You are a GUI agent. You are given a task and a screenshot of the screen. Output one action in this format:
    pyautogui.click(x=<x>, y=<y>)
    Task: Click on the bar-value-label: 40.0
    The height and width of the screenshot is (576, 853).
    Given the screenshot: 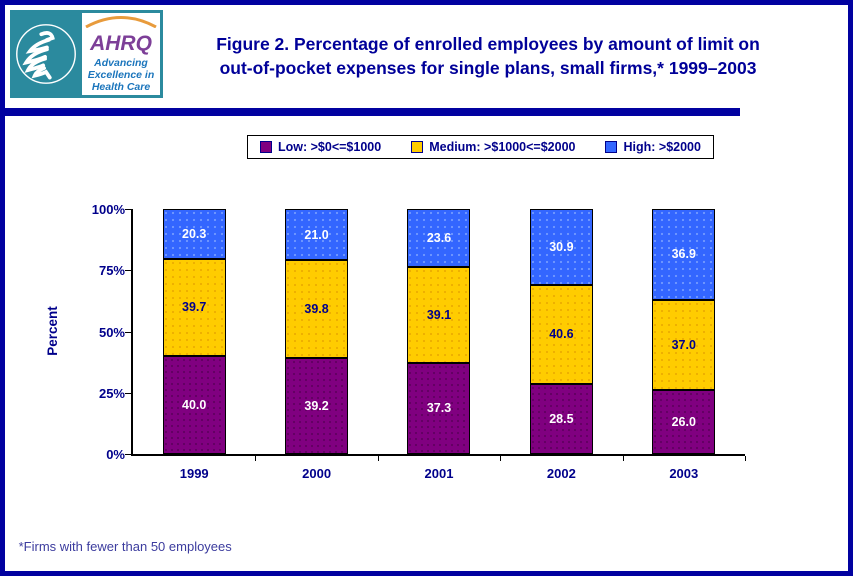 What is the action you would take?
    pyautogui.click(x=194, y=405)
    